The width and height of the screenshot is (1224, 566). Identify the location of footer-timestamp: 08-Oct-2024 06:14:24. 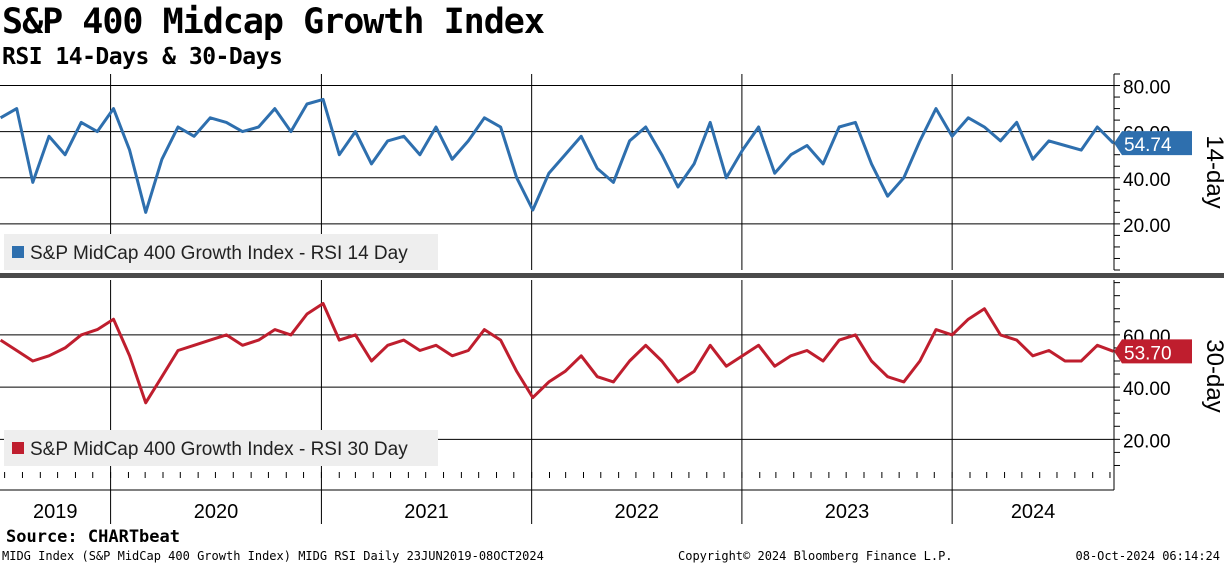
(1148, 556).